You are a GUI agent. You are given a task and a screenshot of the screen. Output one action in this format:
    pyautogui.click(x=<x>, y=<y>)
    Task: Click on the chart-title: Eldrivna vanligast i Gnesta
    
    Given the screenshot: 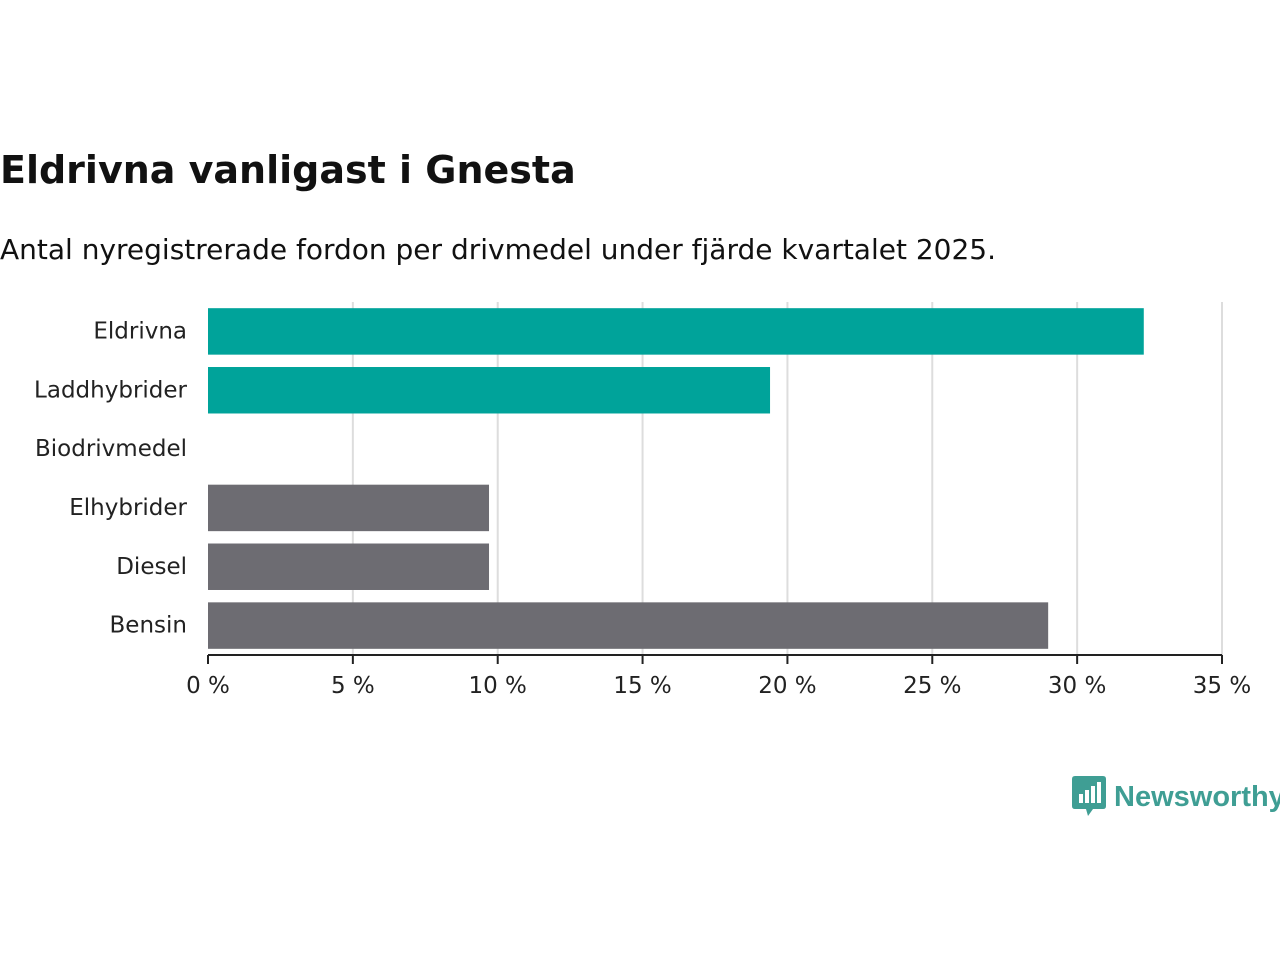 What is the action you would take?
    pyautogui.click(x=288, y=170)
    